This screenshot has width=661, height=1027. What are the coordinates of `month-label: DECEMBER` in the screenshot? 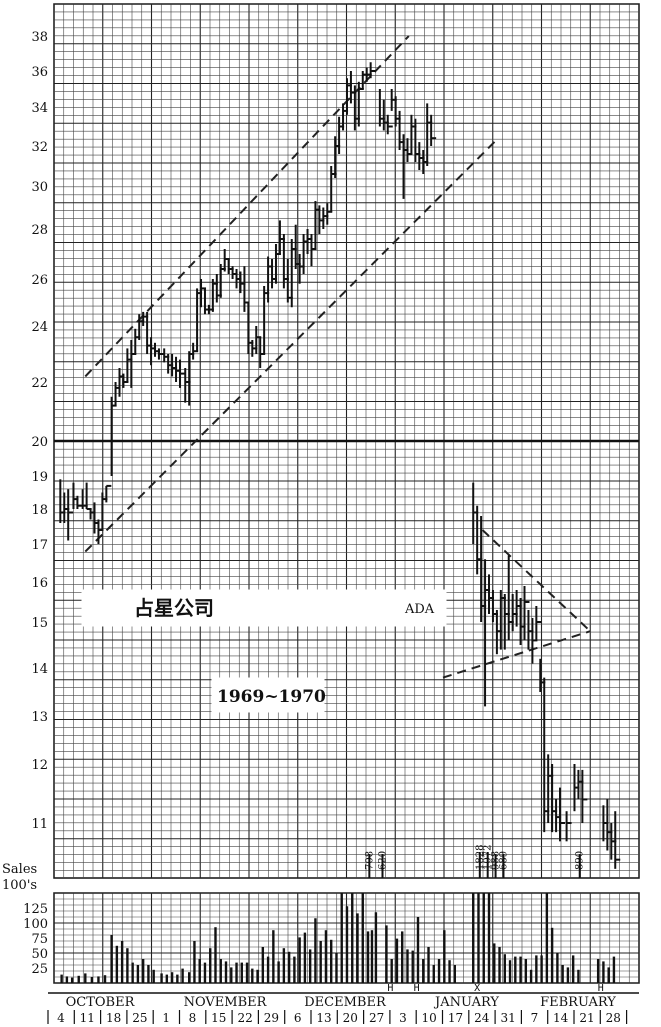 It's located at (345, 1002).